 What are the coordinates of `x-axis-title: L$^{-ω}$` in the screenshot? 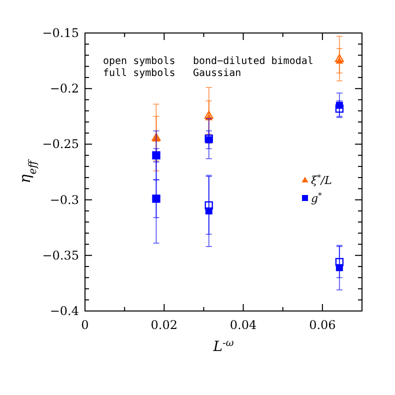 It's located at (223, 346).